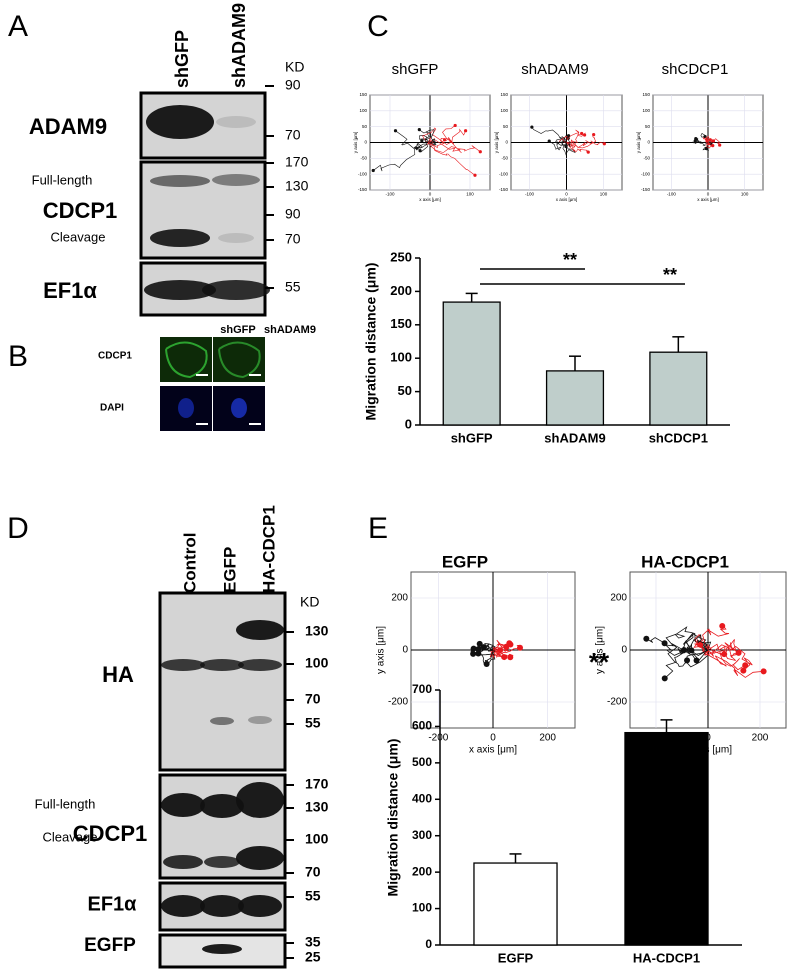  Describe the element at coordinates (62, 179) in the screenshot. I see `band-label: Full-length` at that location.